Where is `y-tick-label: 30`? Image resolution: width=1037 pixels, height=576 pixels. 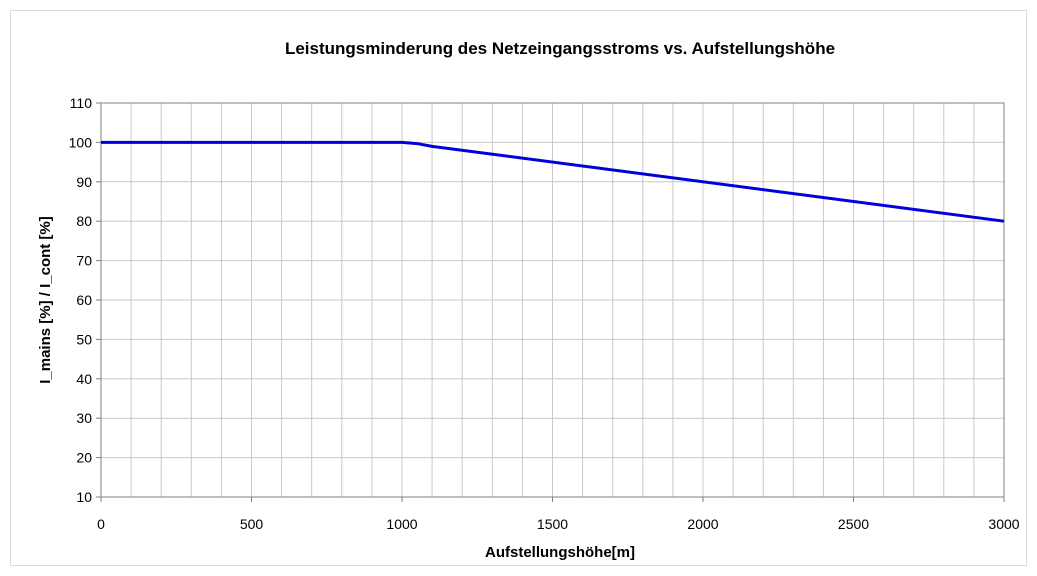
y-tick-label: 30 is located at coordinates (84, 418).